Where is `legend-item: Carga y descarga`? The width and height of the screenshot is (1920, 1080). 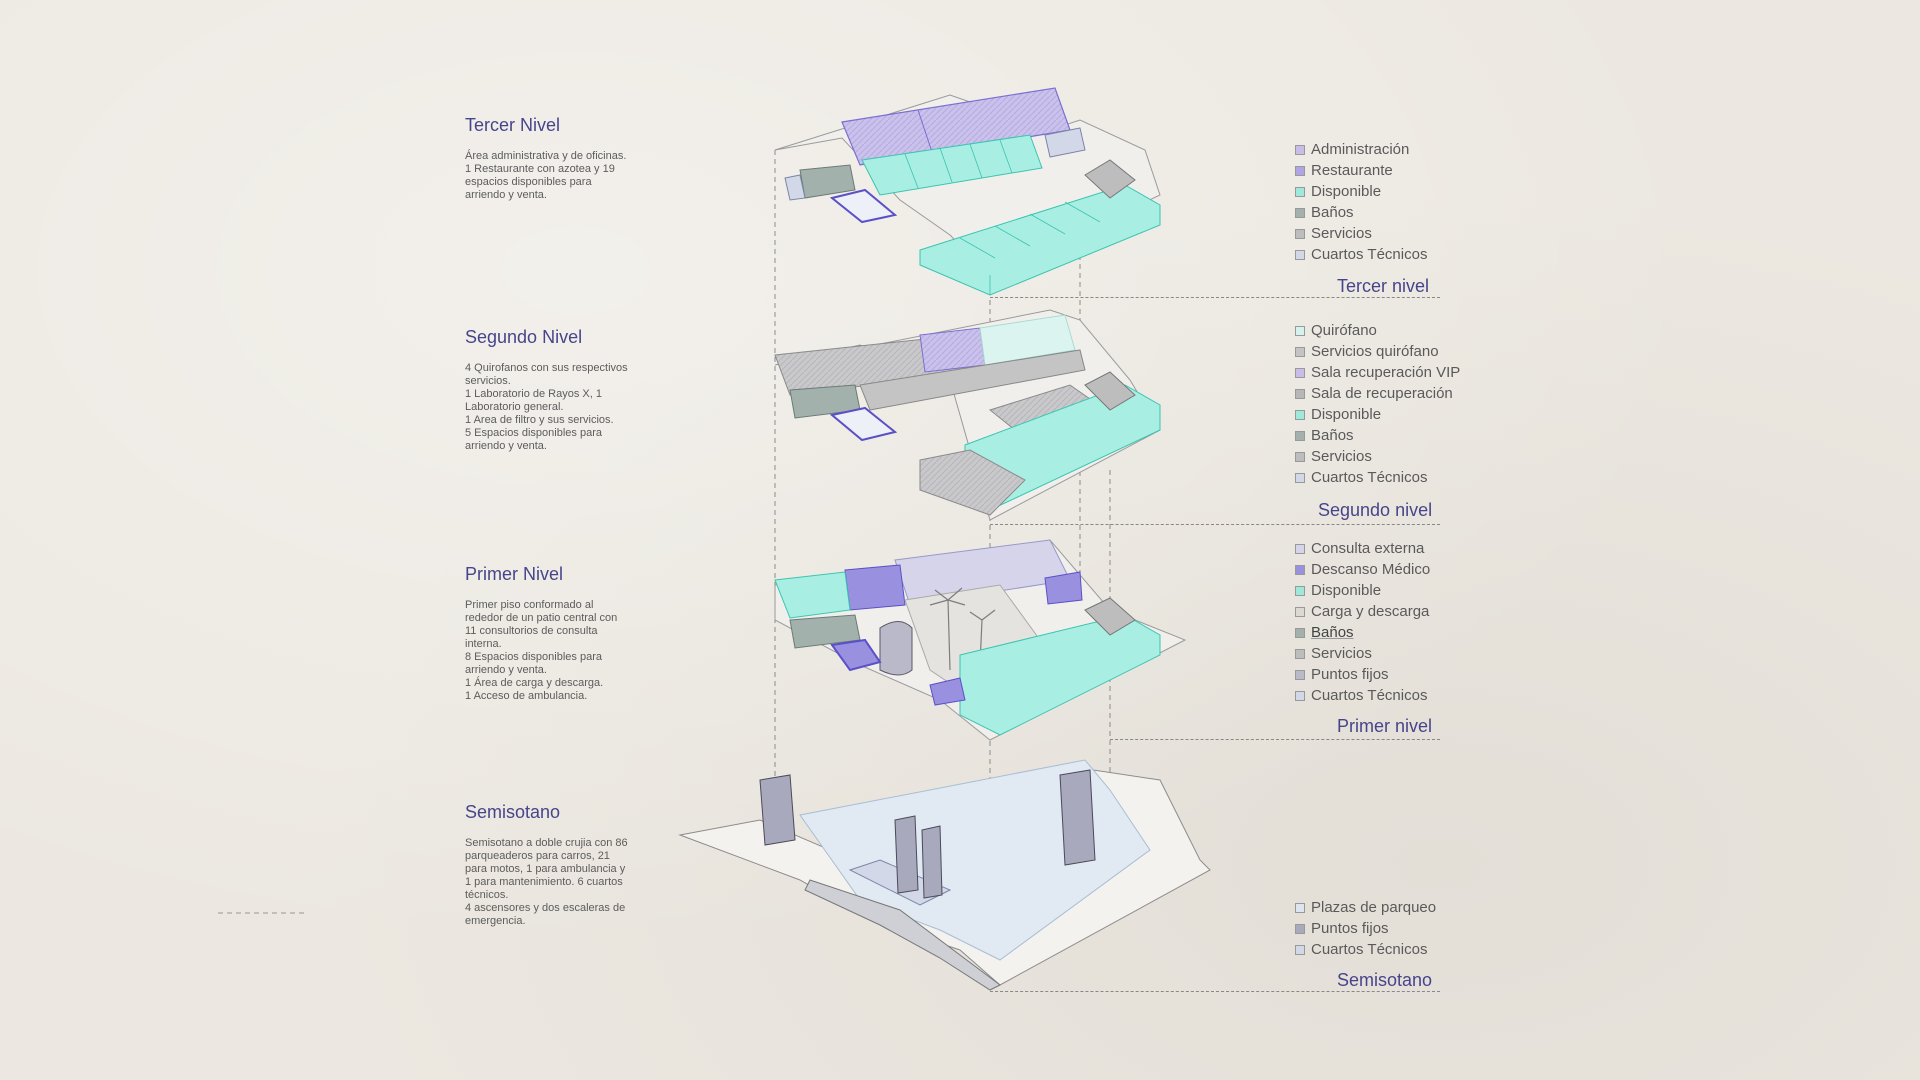
legend-item: Carga y descarga is located at coordinates (1362, 611).